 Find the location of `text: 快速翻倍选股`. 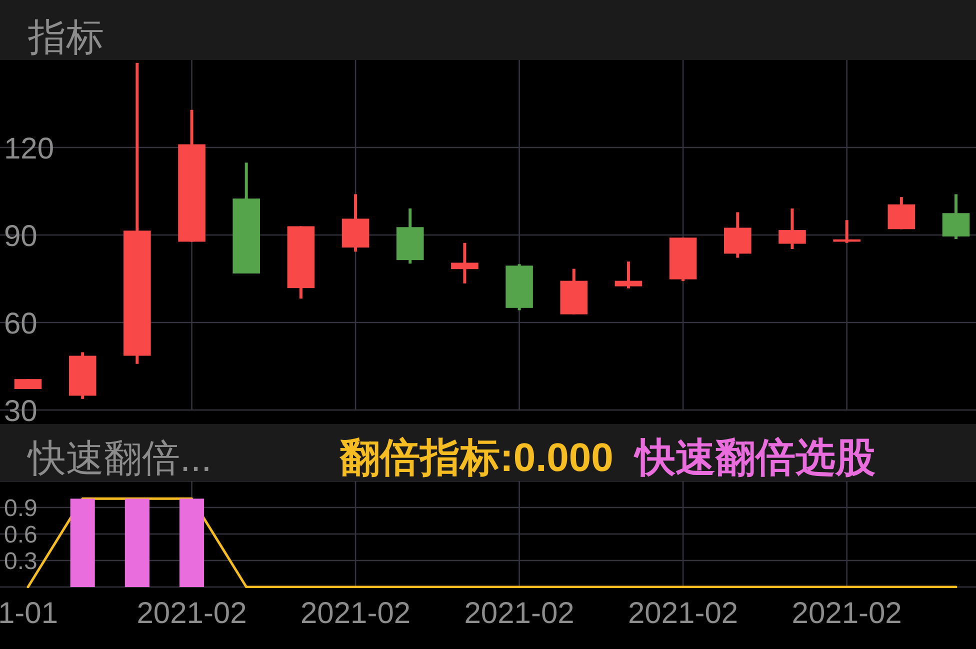

text: 快速翻倍选股 is located at coordinates (754, 458).